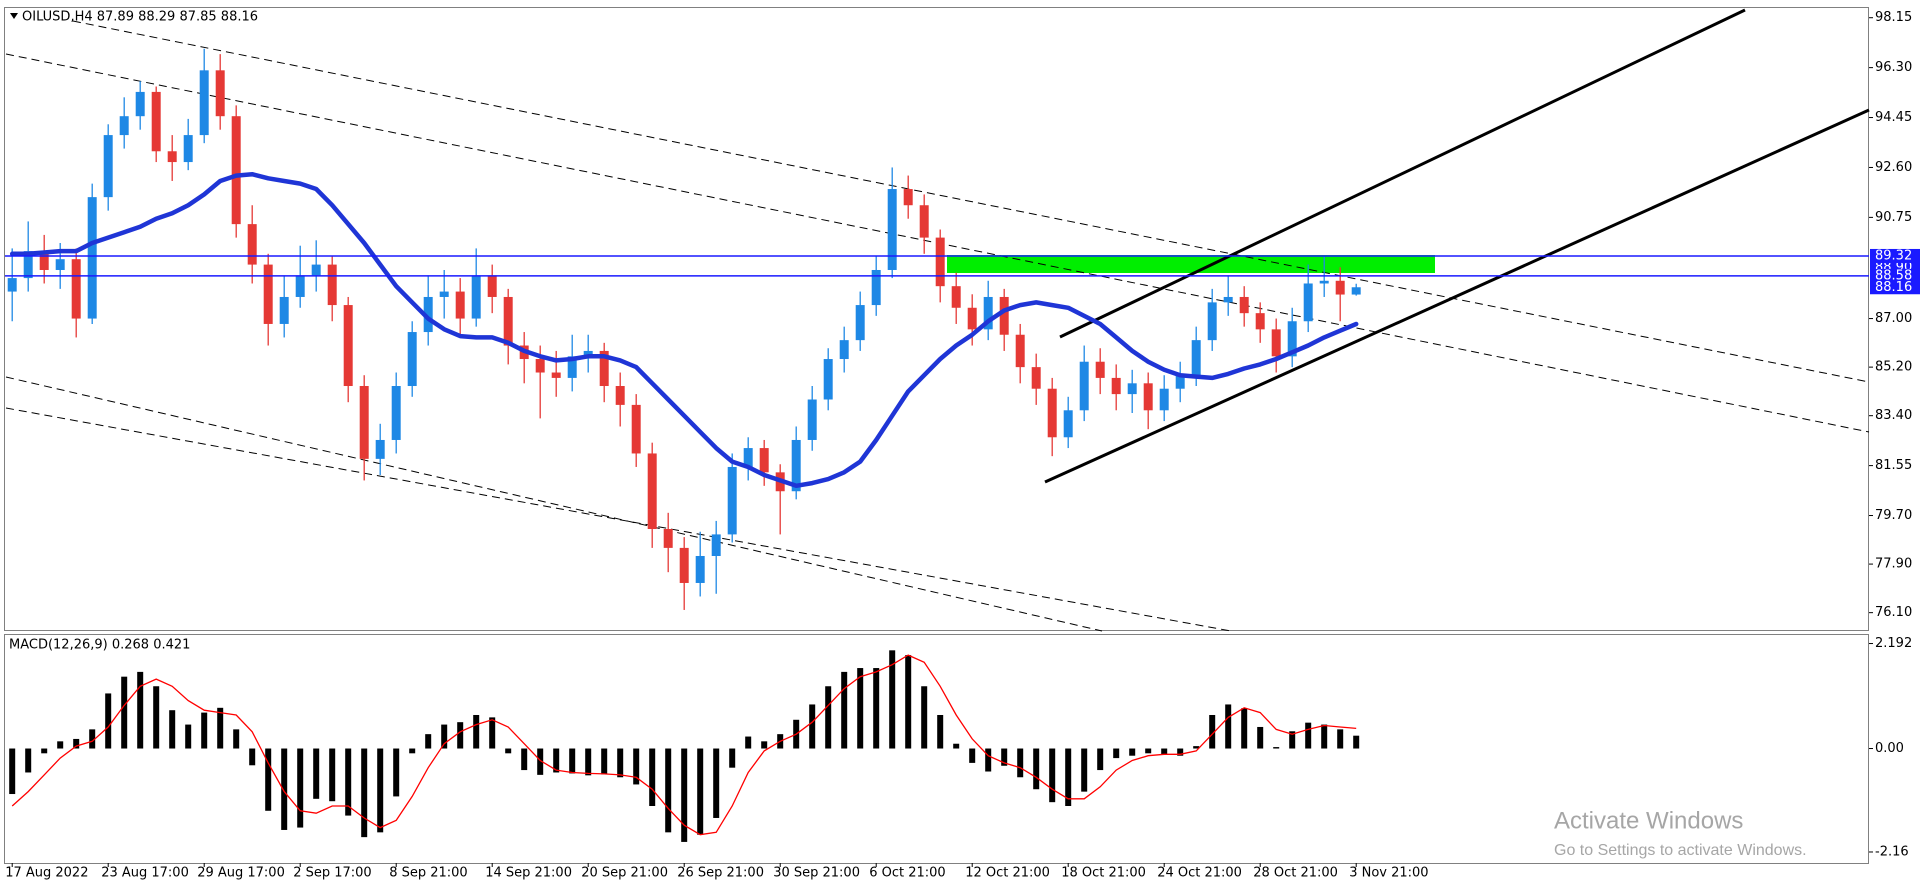  Describe the element at coordinates (907, 873) in the screenshot. I see `x-tick-label: 6 Oct 21:00` at that location.